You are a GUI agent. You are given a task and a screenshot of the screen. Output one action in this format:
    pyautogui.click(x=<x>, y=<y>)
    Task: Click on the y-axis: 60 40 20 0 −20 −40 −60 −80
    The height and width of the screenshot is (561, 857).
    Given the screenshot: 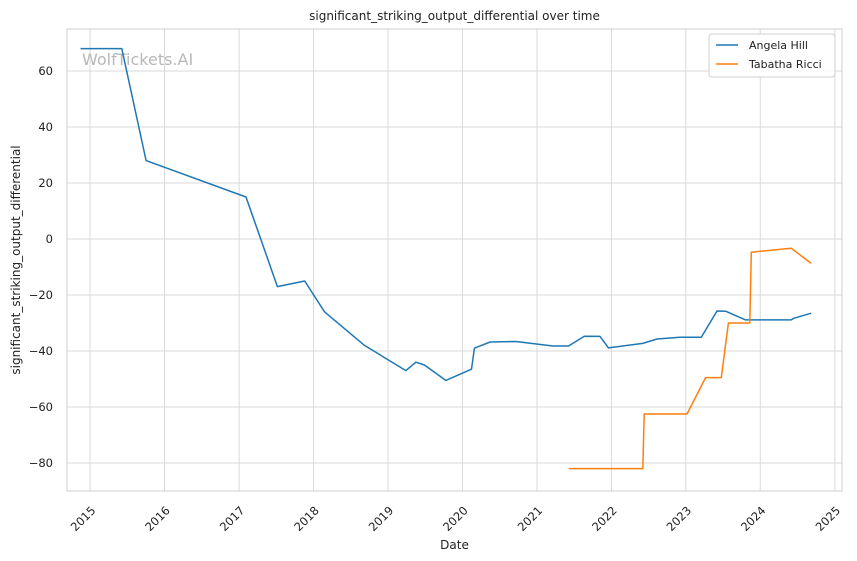 What is the action you would take?
    pyautogui.click(x=41, y=267)
    